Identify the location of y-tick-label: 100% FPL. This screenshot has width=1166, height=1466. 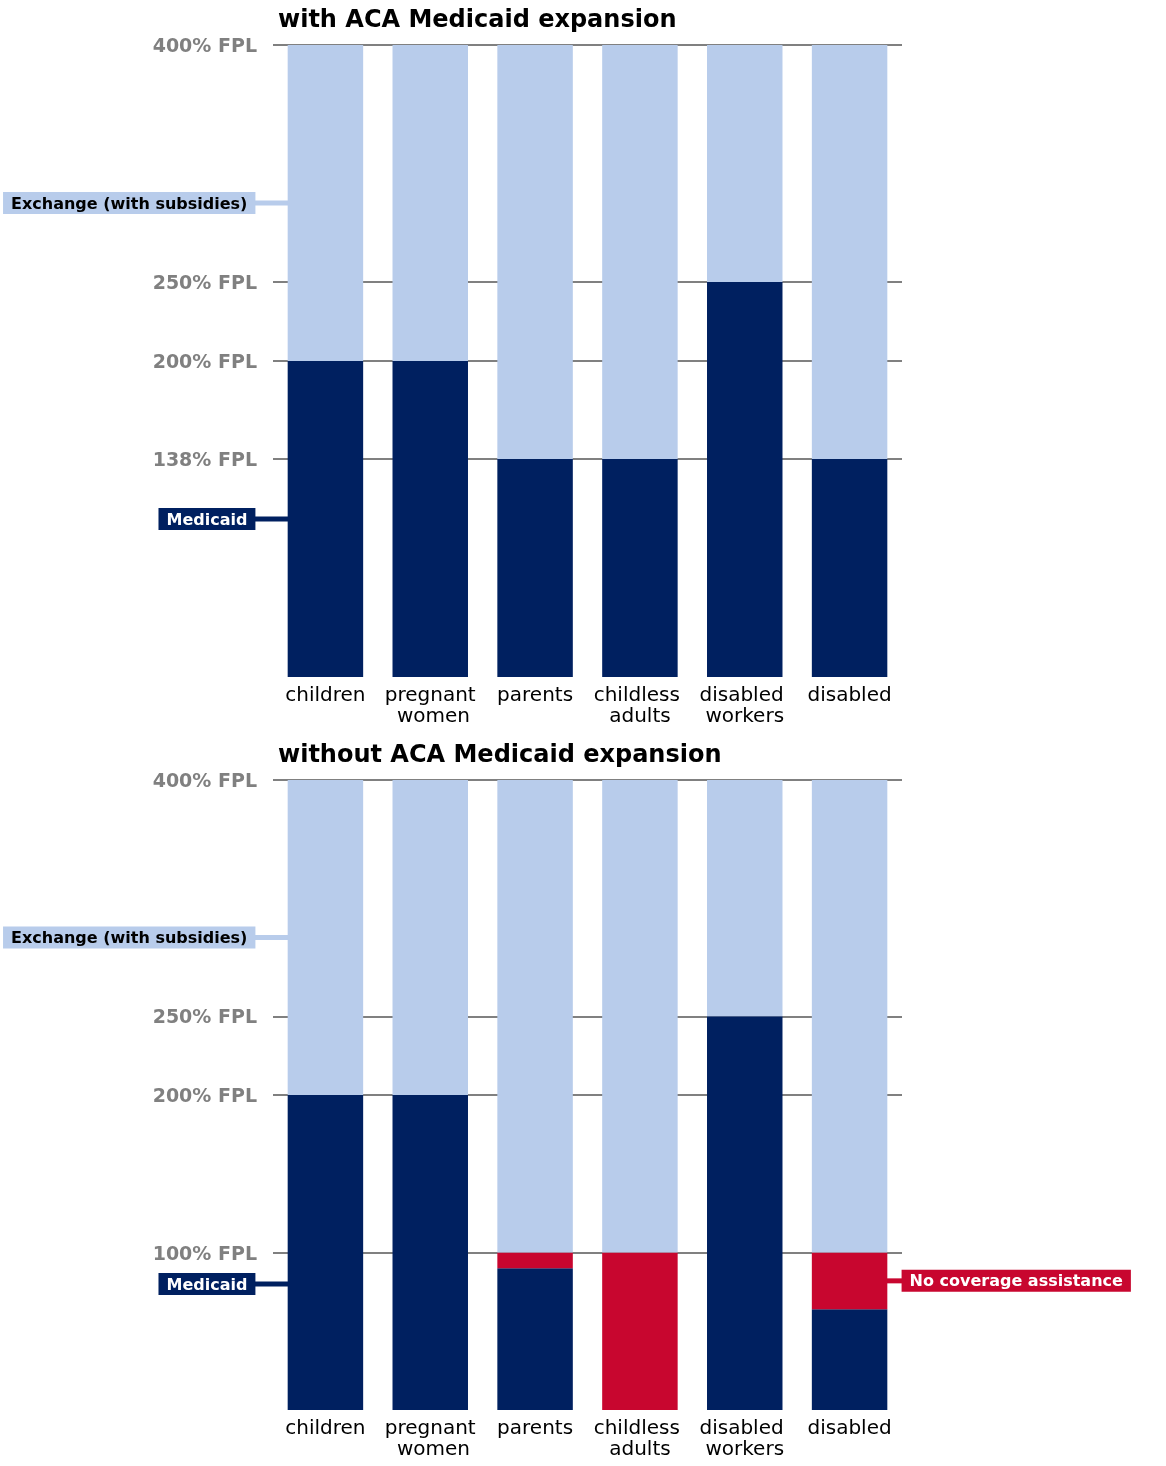
(204, 1252).